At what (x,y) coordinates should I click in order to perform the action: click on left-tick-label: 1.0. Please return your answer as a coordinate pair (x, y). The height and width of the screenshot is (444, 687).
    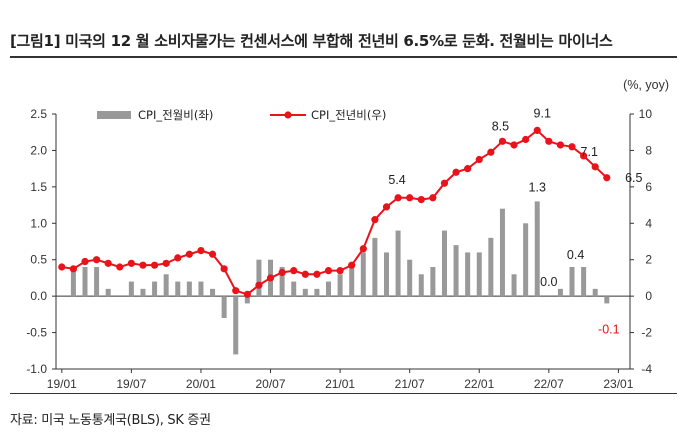
    Looking at the image, I should click on (38, 223).